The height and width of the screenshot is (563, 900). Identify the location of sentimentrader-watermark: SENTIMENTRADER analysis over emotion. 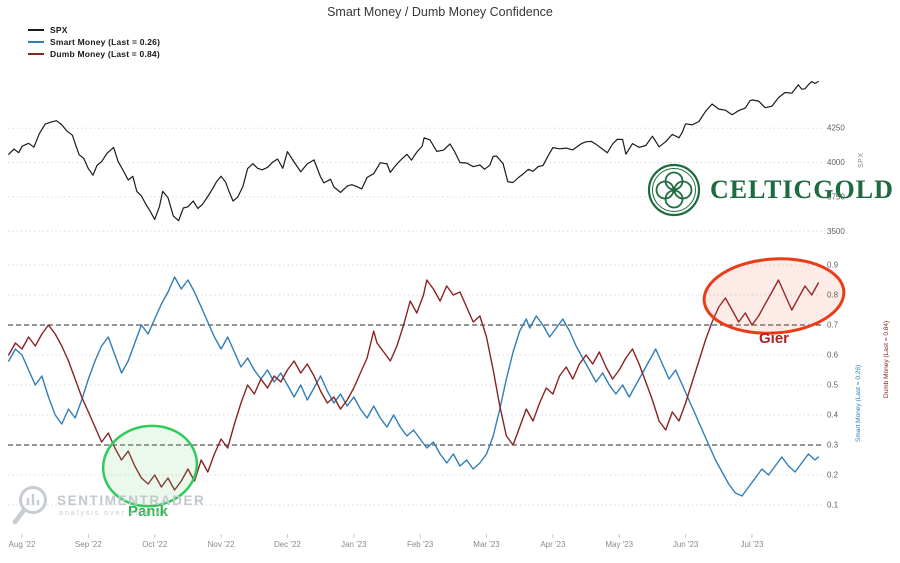
(107, 507).